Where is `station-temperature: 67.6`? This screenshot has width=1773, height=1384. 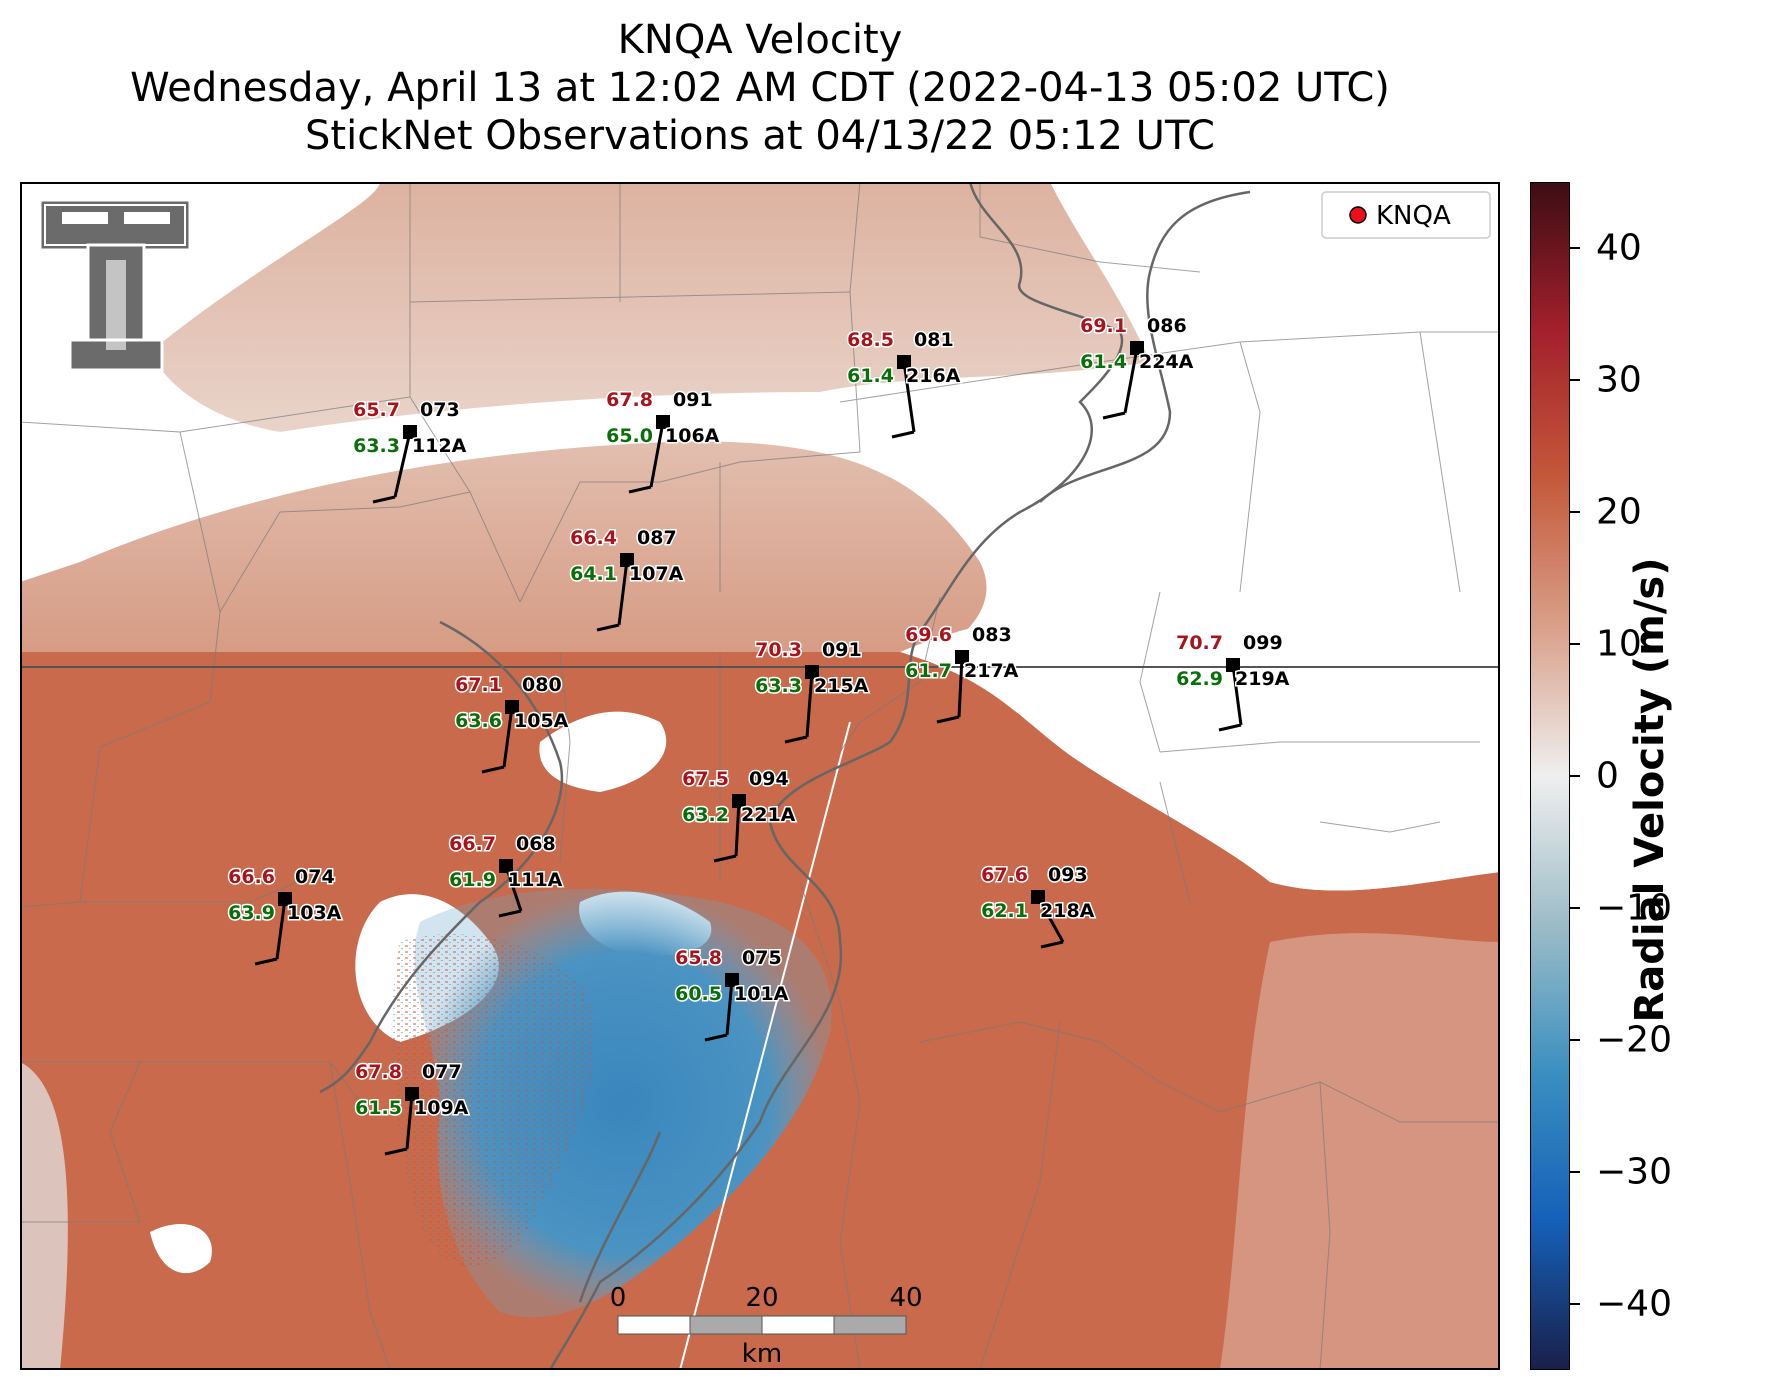 station-temperature: 67.6 is located at coordinates (1004, 875).